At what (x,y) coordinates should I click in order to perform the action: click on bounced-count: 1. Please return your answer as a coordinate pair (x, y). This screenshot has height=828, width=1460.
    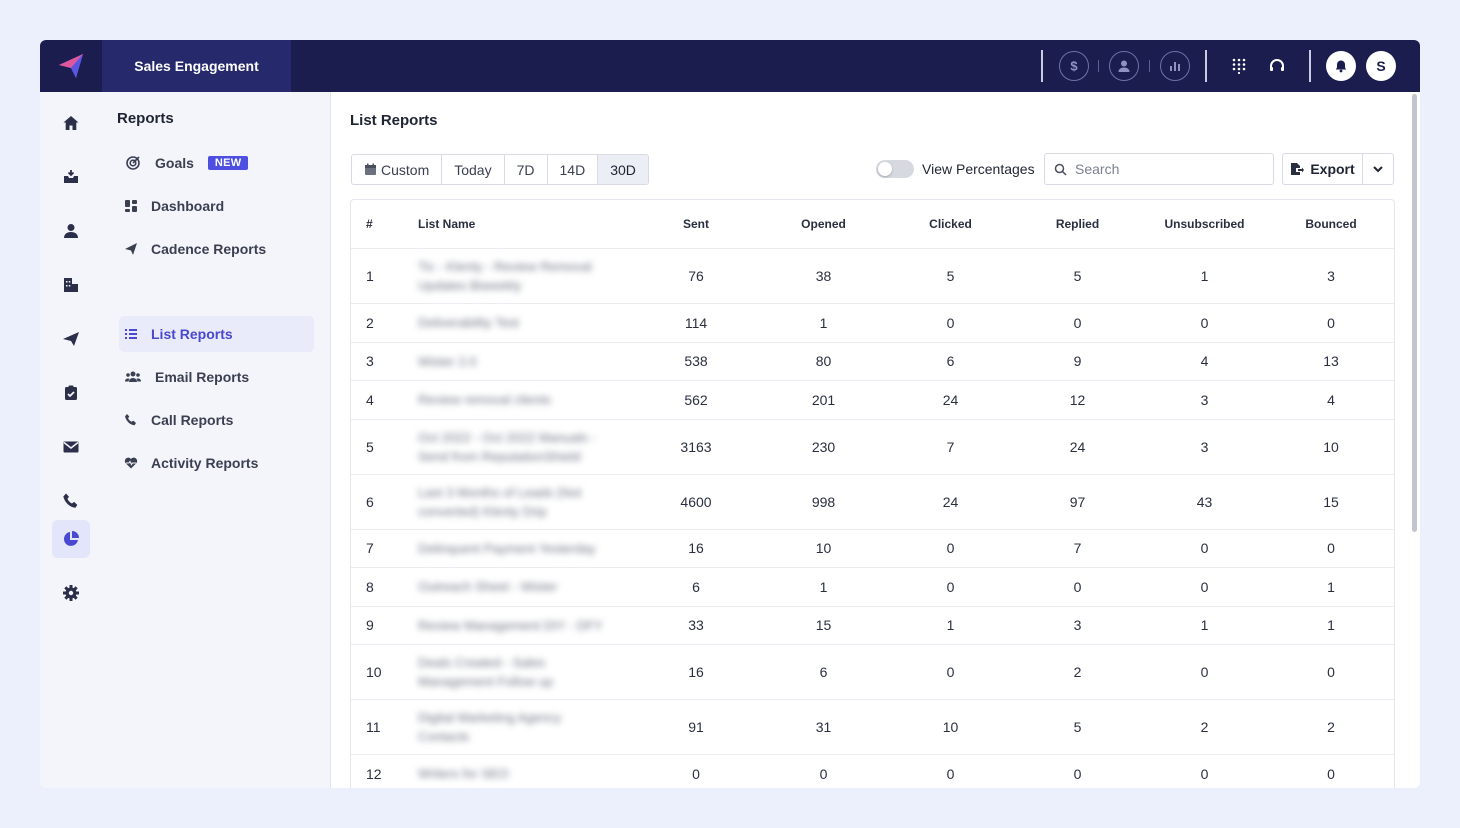
    Looking at the image, I should click on (1331, 586).